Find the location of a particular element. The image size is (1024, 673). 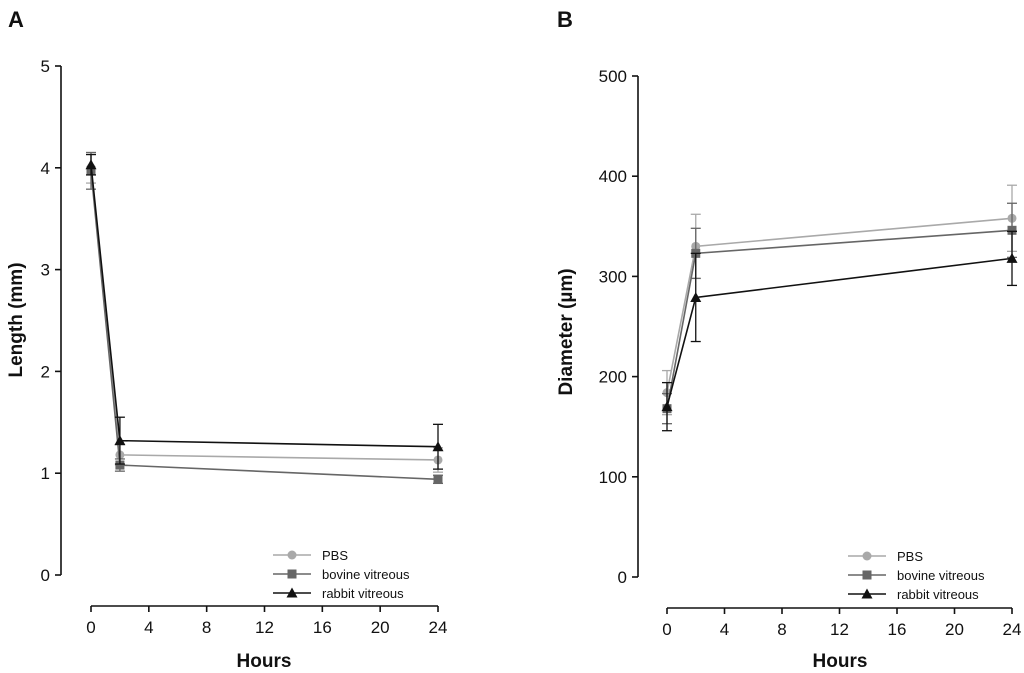

y-tick-label: 2 is located at coordinates (45, 371).